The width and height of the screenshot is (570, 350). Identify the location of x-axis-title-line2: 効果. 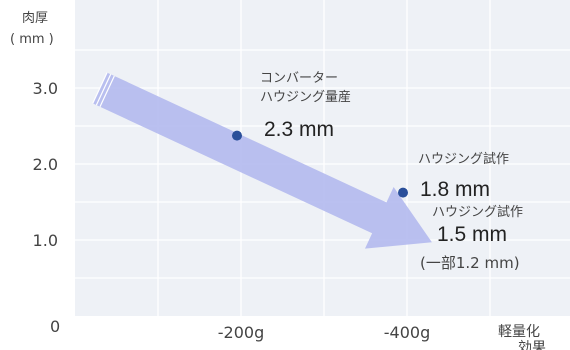
(532, 345).